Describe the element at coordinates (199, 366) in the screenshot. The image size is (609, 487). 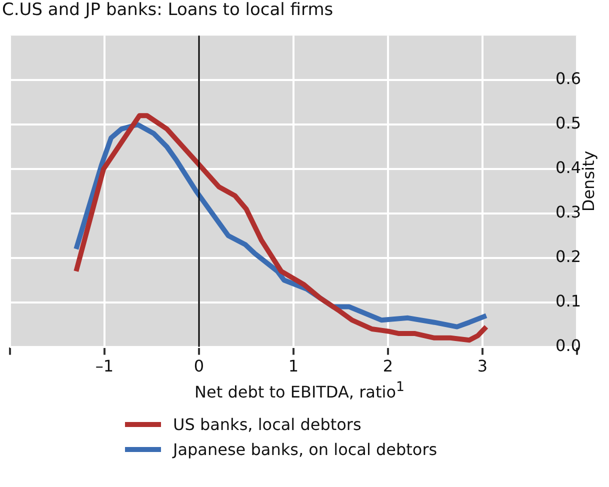
I see `x-tick-label: 0` at that location.